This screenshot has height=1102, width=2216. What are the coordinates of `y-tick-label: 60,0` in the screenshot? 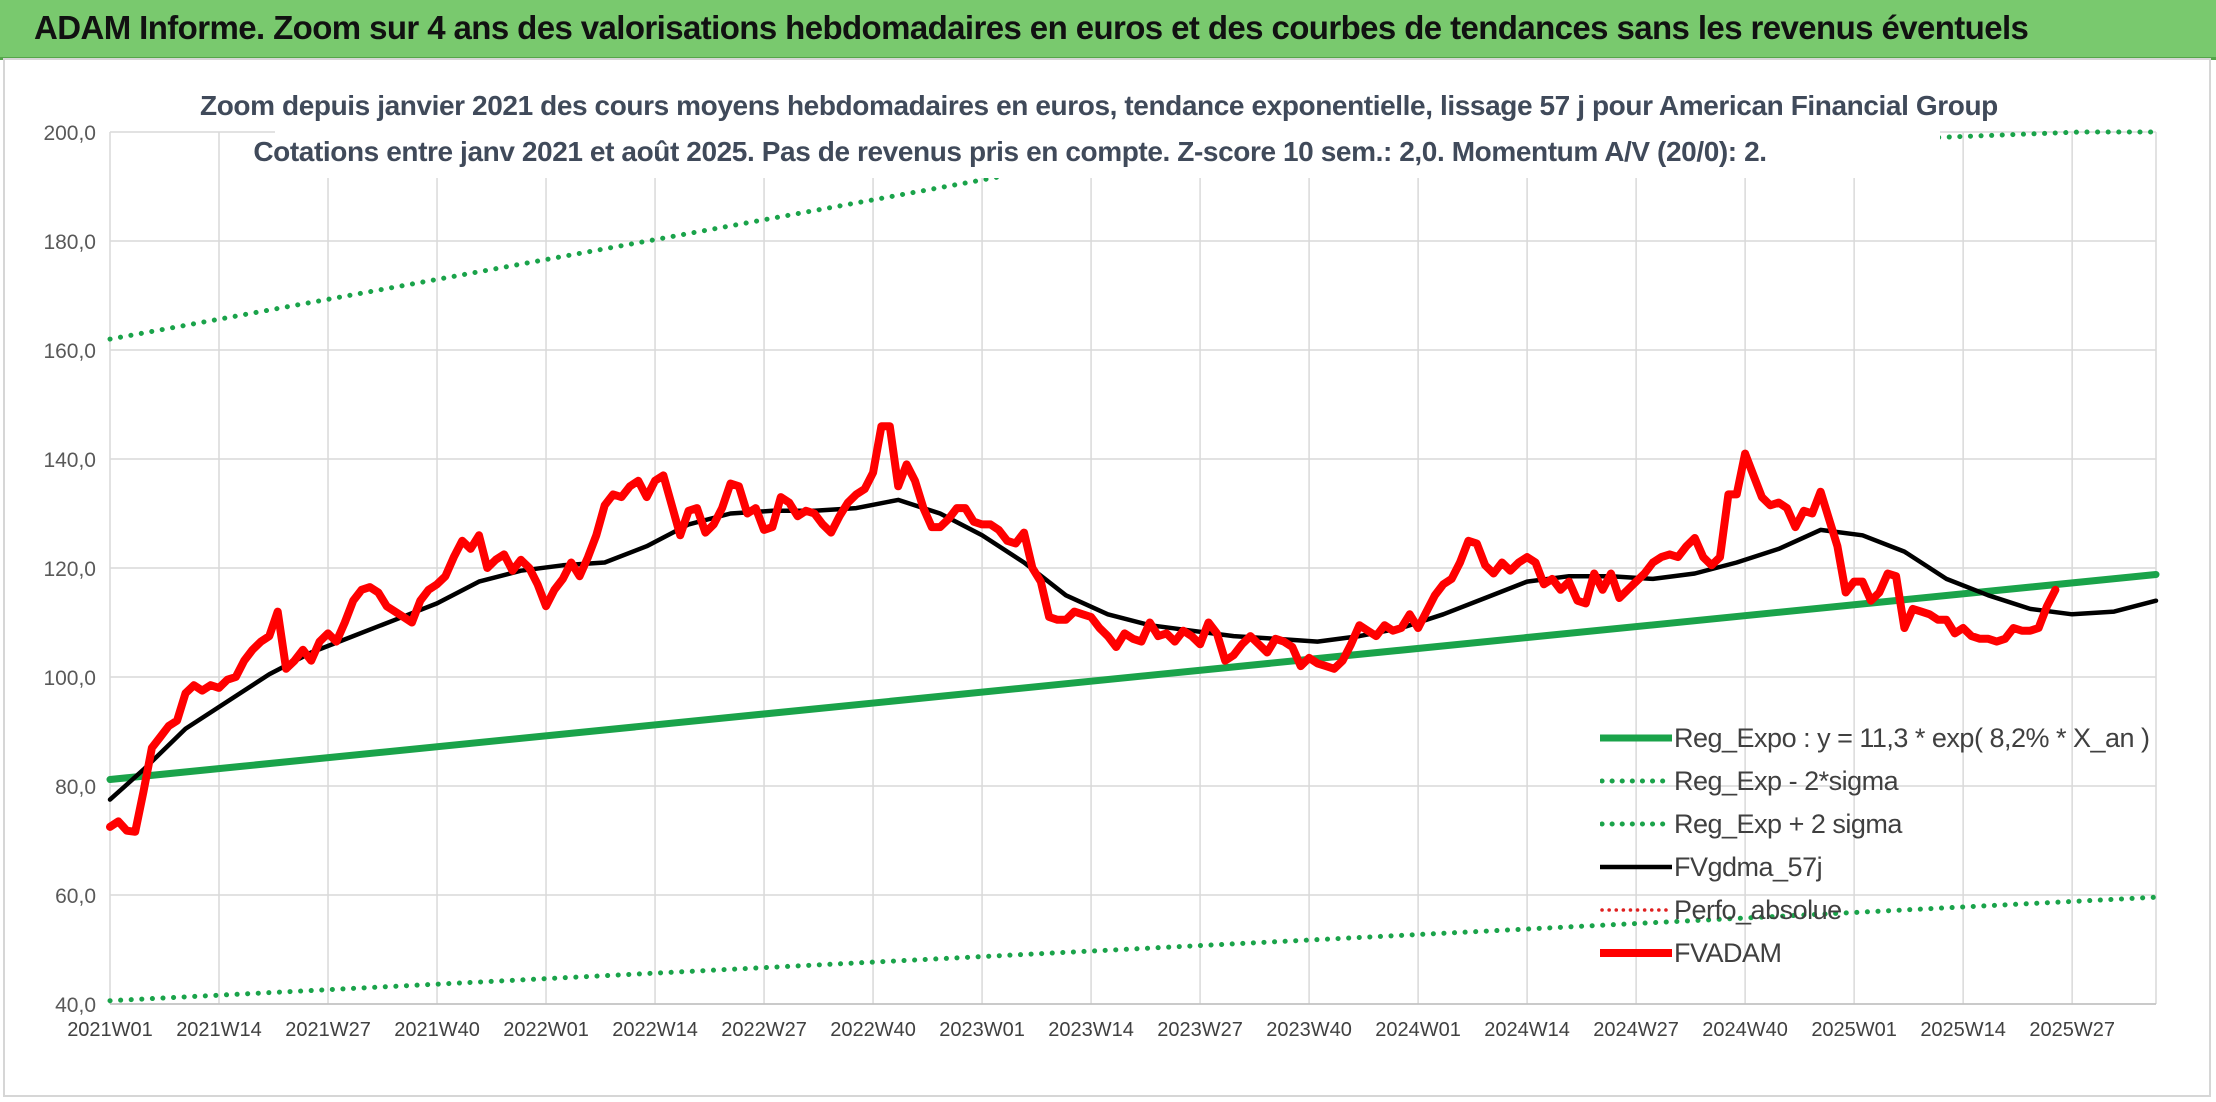 It's located at (75, 896).